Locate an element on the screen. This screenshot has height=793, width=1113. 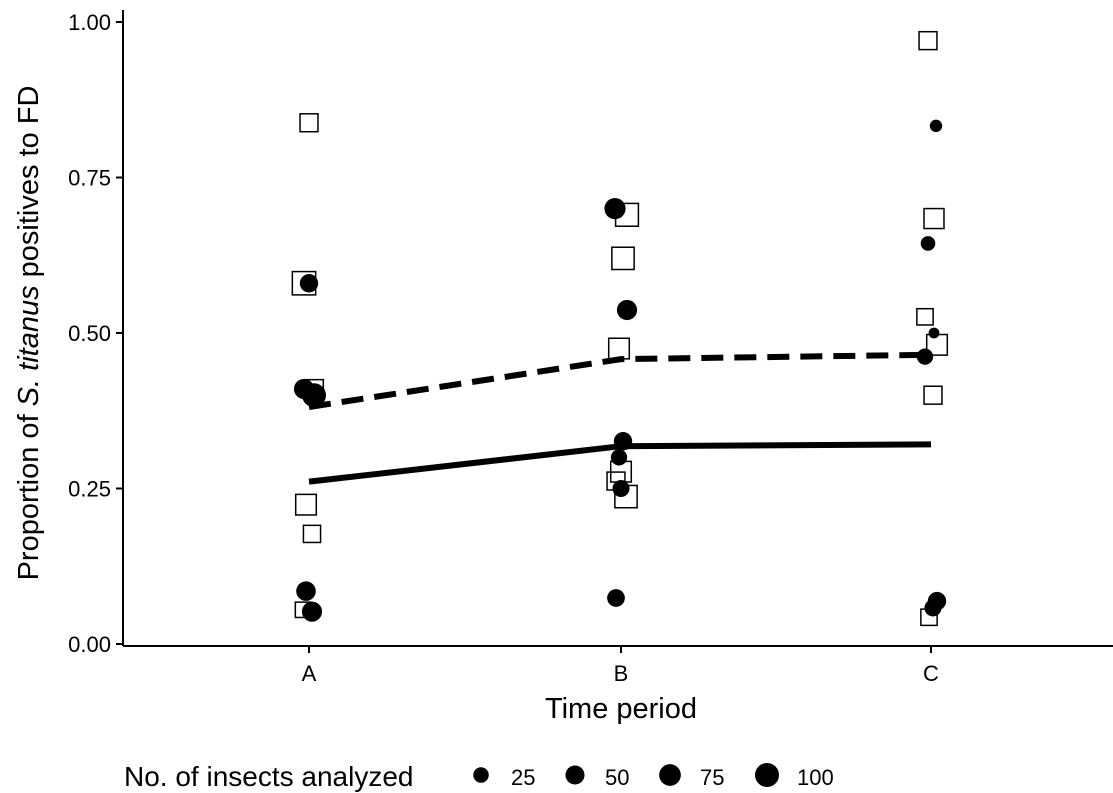
legend-label: 25 is located at coordinates (523, 777).